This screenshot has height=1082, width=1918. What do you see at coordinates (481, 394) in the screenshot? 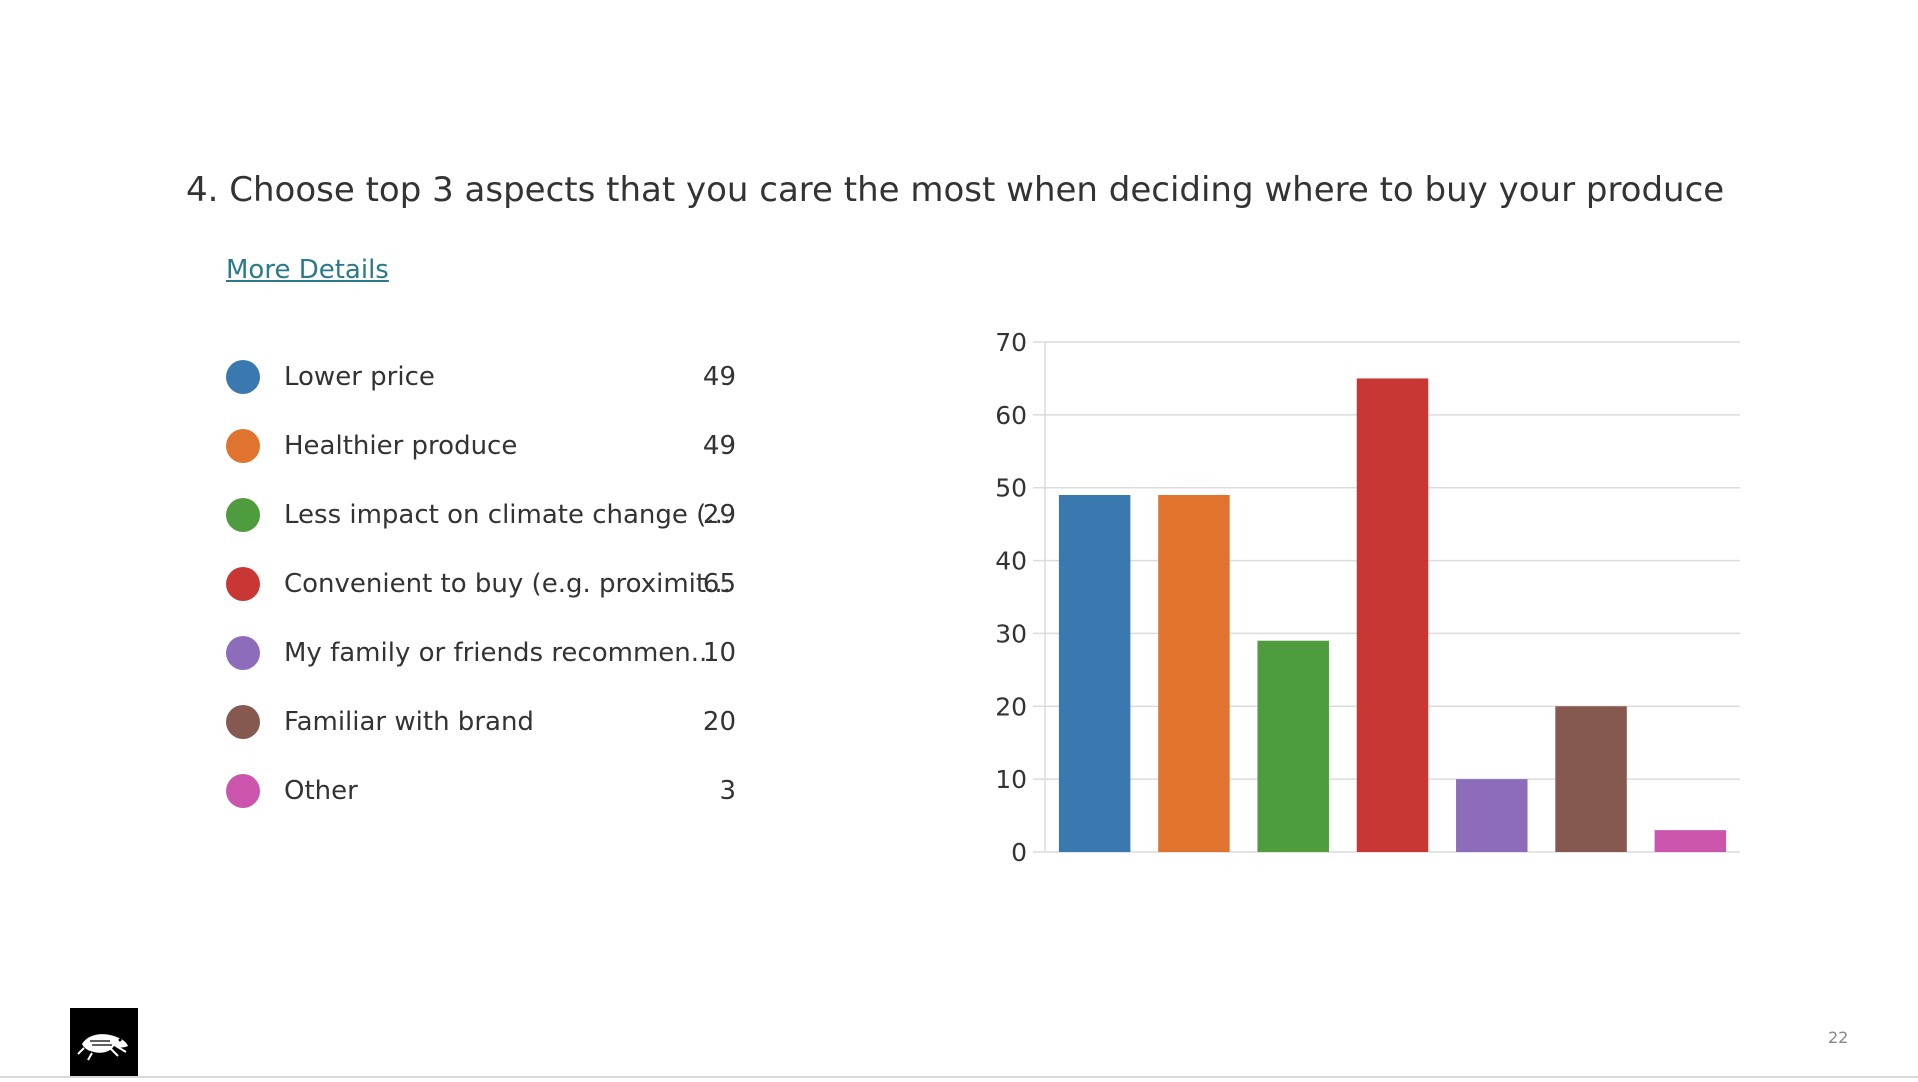
I see `legend-item: Lower price 49` at bounding box center [481, 394].